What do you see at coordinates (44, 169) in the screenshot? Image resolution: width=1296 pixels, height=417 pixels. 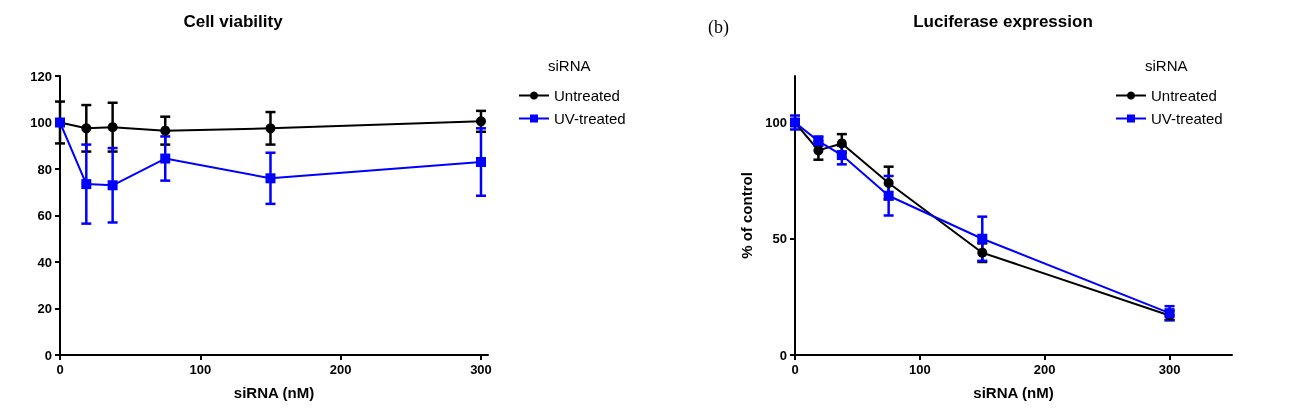 I see `y-tick-label: 80` at bounding box center [44, 169].